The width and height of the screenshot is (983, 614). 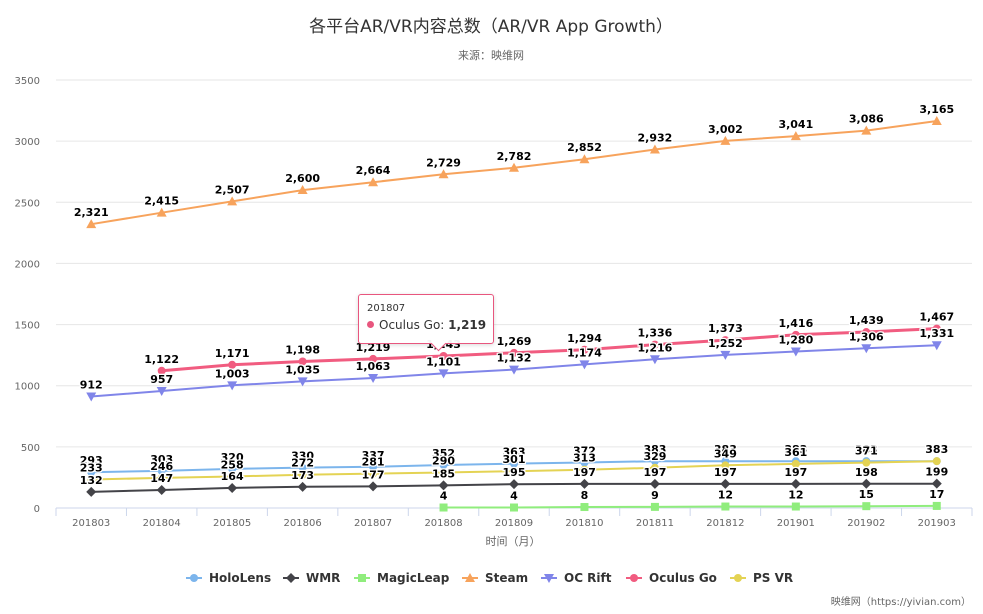 I want to click on data-label: 272, so click(x=302, y=463).